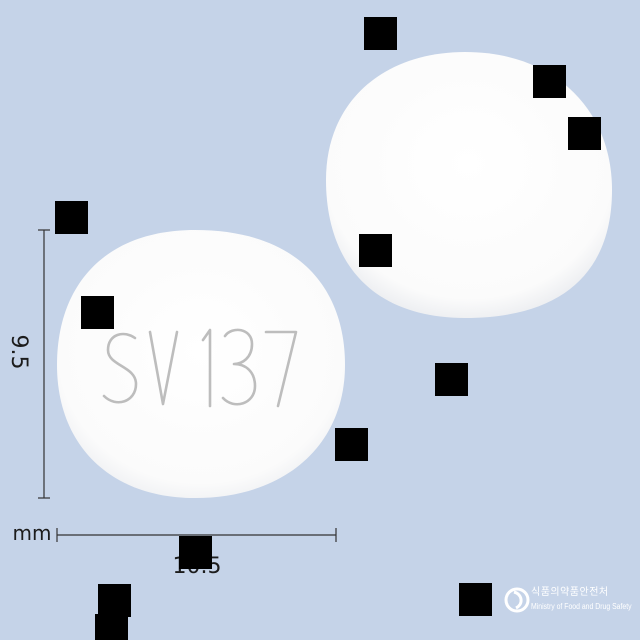 The image size is (640, 640). I want to click on mfds-logo-emblem-icon, so click(517, 600).